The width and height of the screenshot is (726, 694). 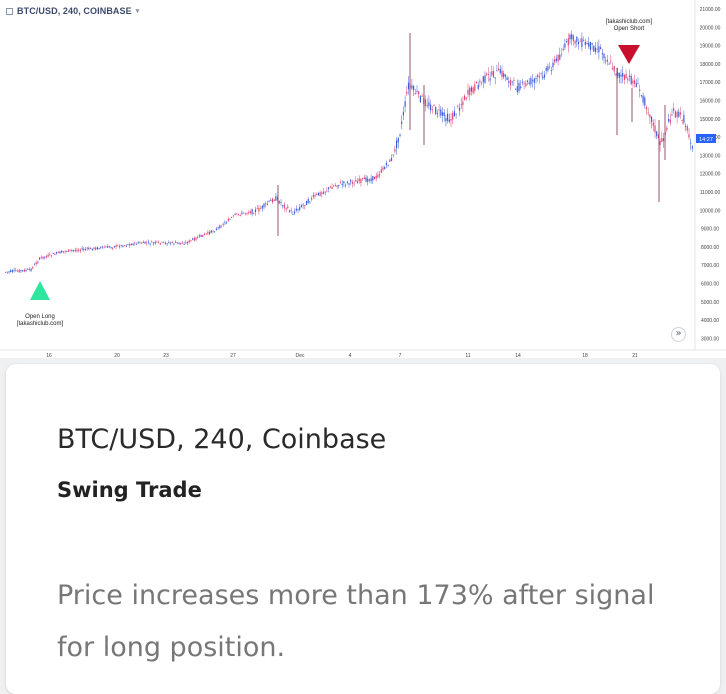 I want to click on price-axis-label: 9000.00, so click(x=710, y=230).